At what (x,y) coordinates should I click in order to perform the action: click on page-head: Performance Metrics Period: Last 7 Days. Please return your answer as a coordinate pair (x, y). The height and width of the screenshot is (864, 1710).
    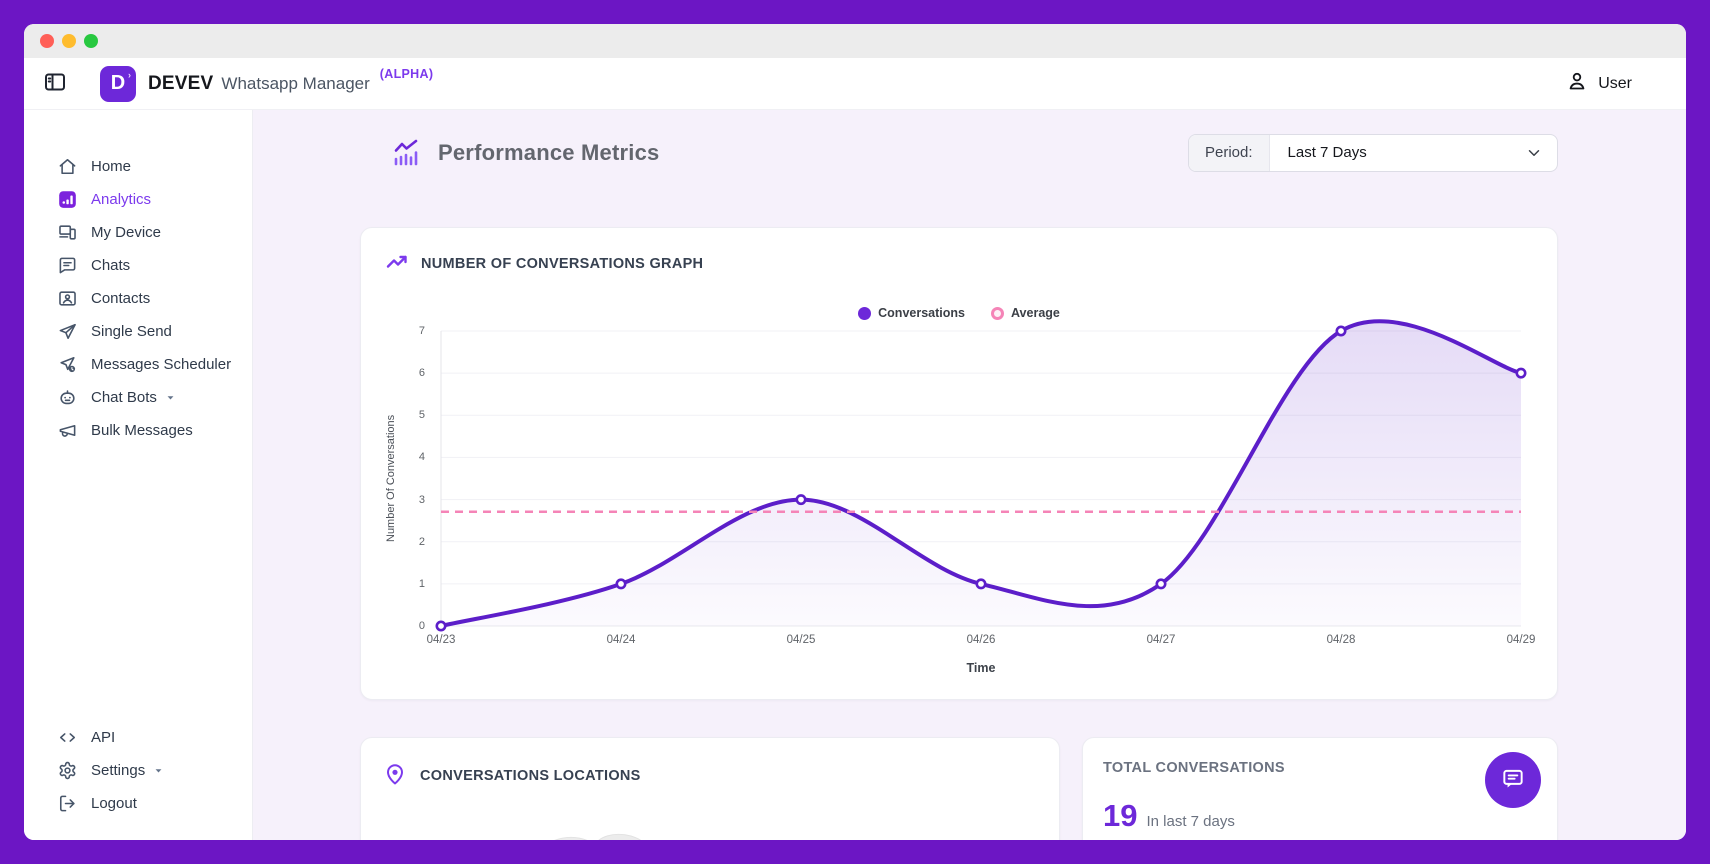
    Looking at the image, I should click on (959, 152).